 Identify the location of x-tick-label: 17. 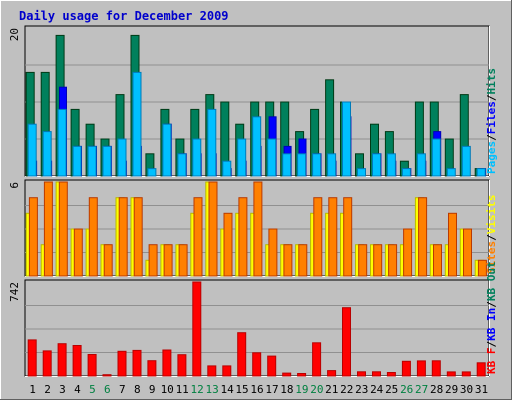
(271, 389).